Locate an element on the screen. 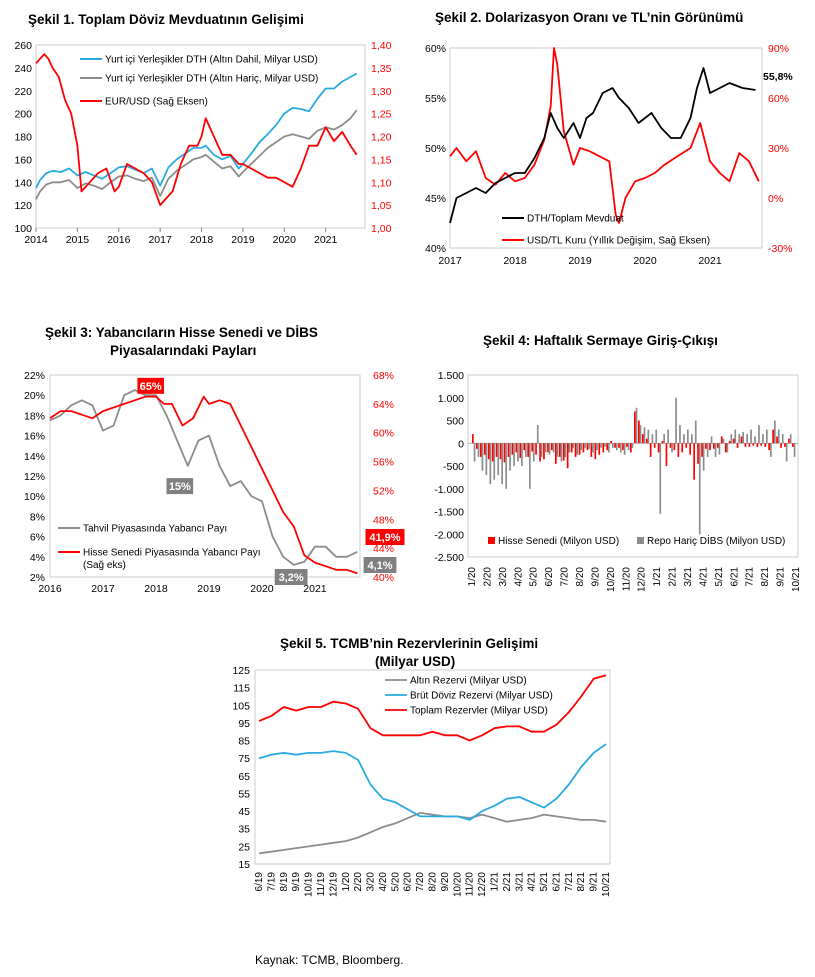  chart-5-x-tick: 4/20 is located at coordinates (383, 882).